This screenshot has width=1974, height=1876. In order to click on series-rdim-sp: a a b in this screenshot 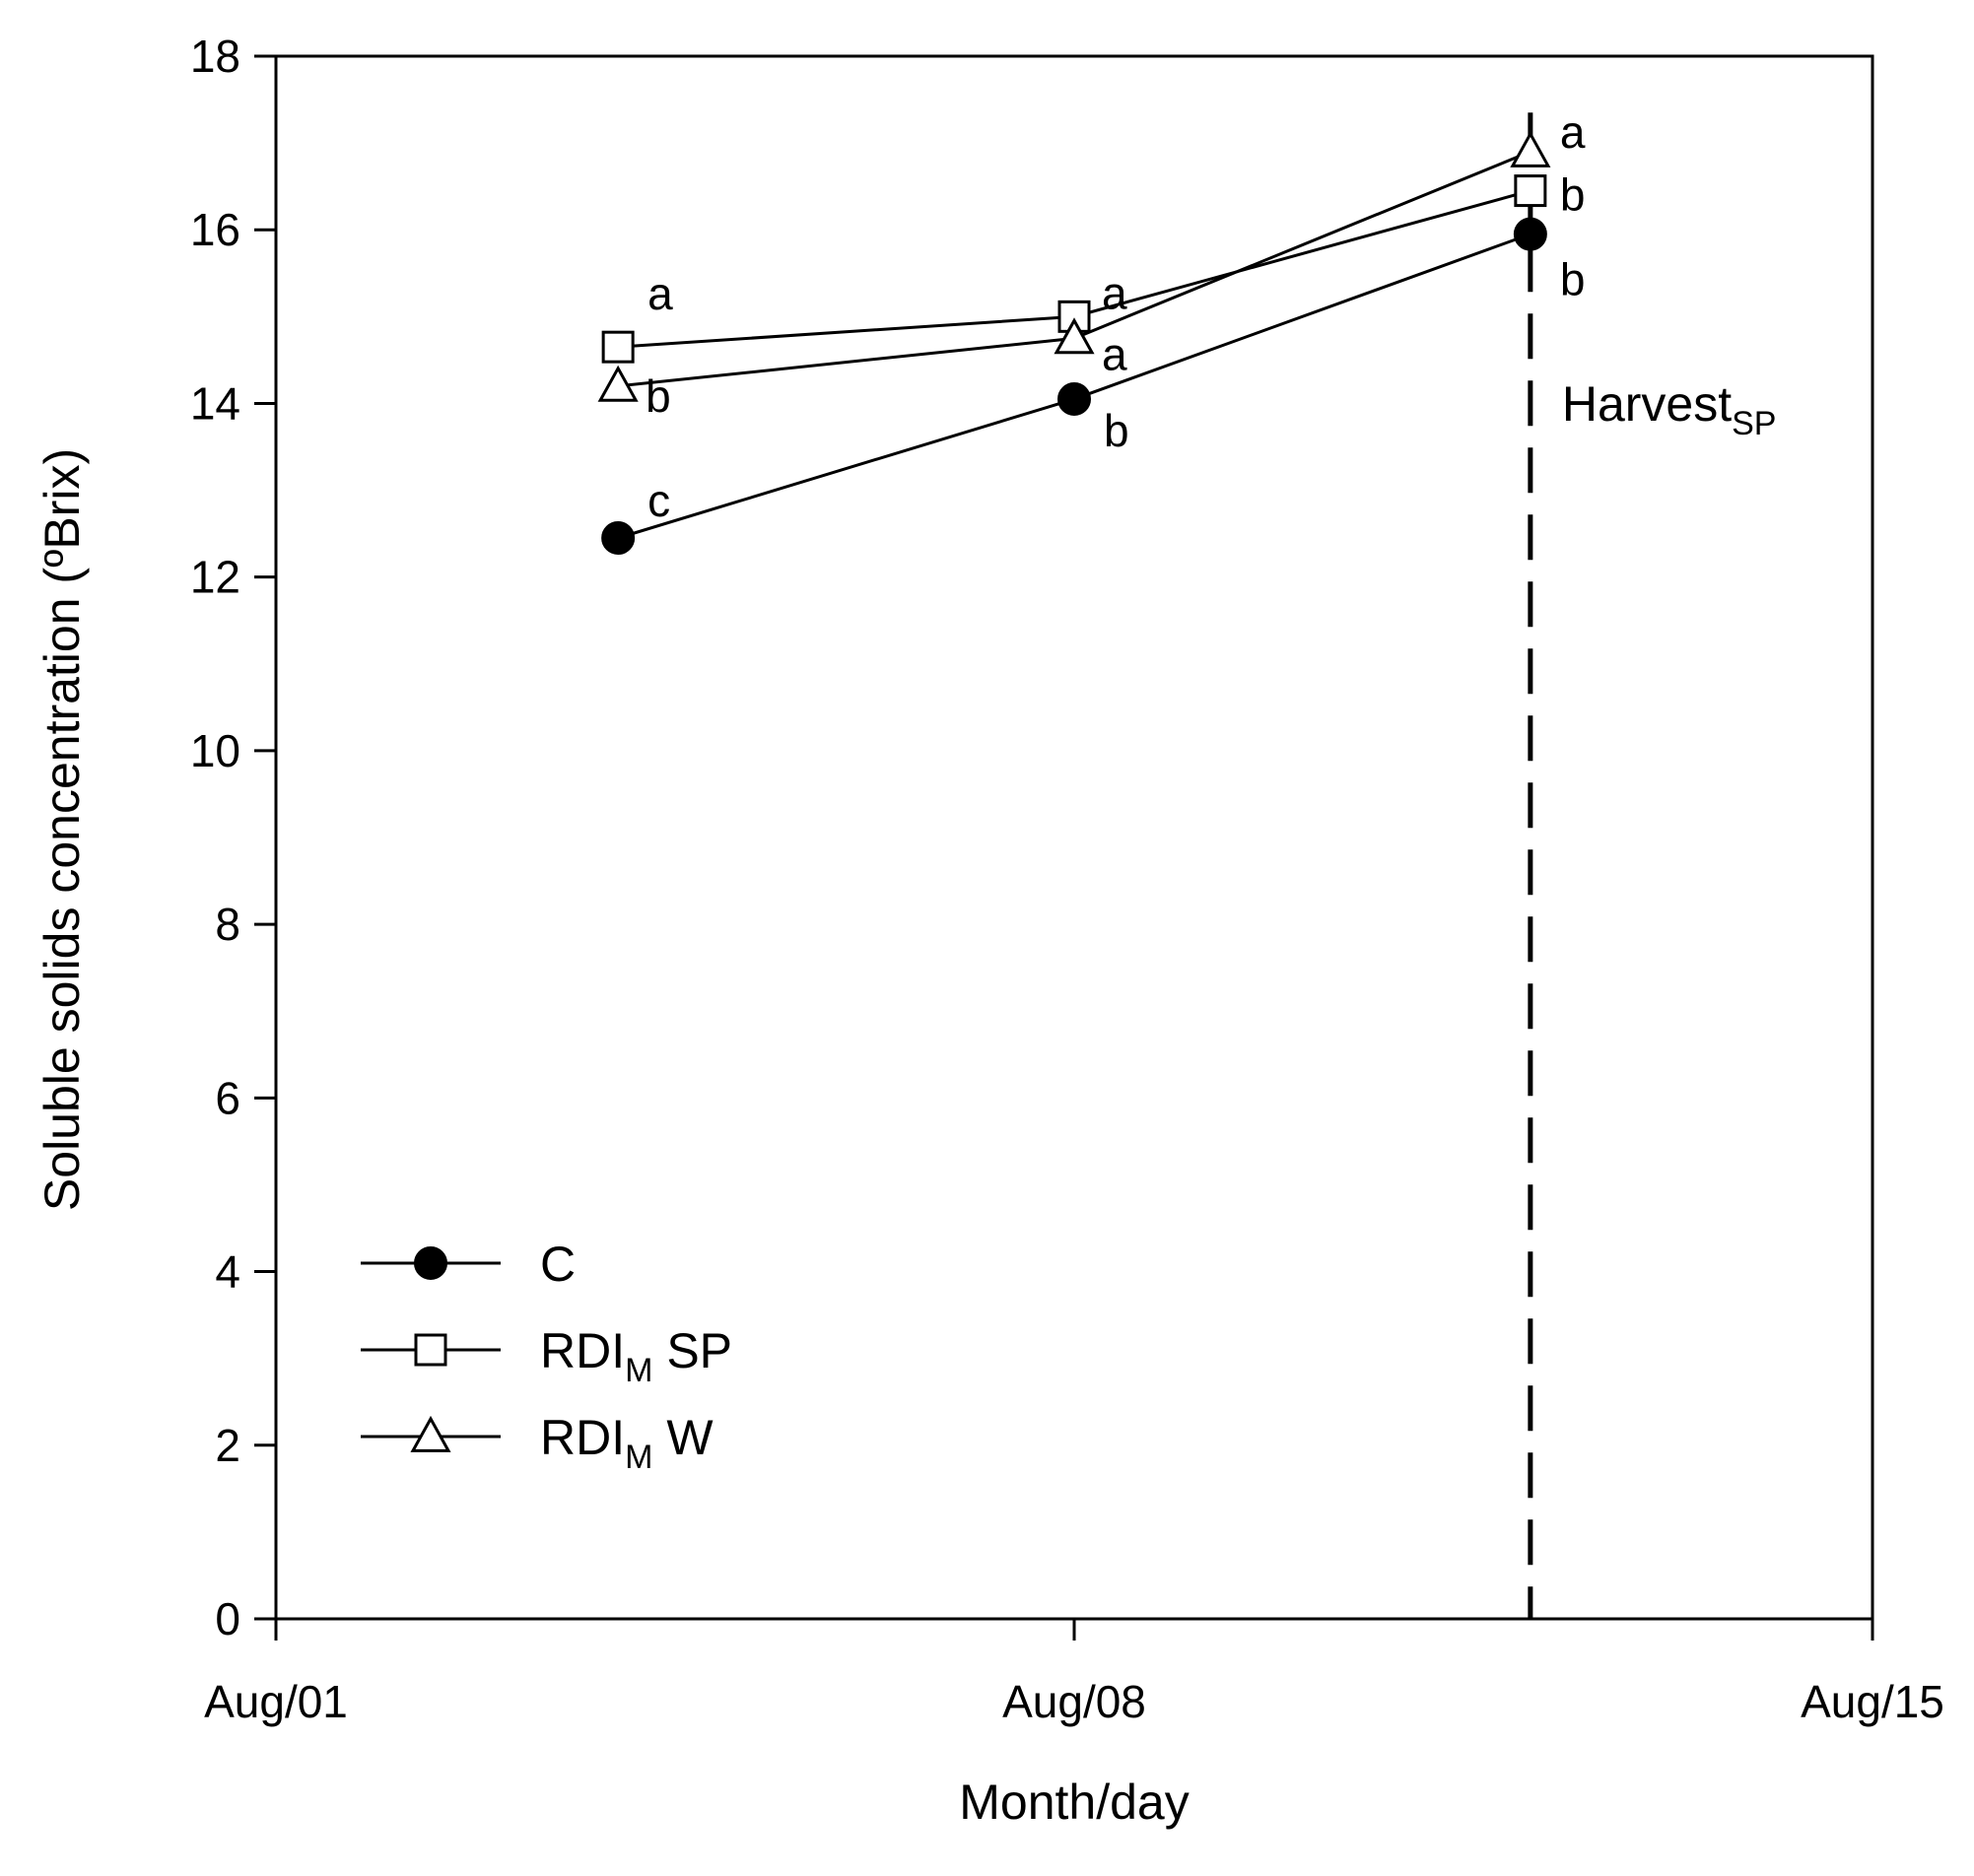, I will do `click(1093, 266)`.